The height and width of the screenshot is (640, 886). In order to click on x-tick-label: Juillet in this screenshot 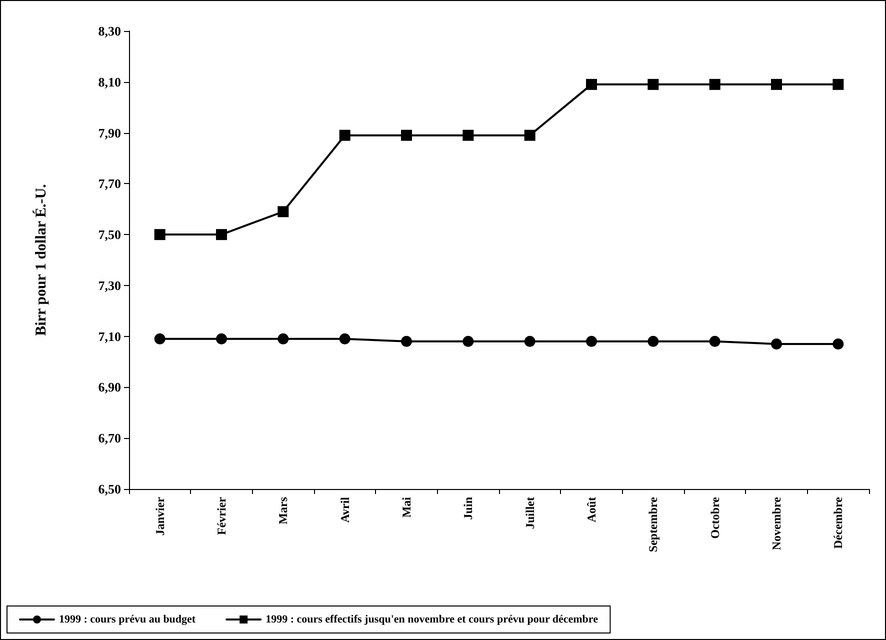, I will do `click(529, 513)`.